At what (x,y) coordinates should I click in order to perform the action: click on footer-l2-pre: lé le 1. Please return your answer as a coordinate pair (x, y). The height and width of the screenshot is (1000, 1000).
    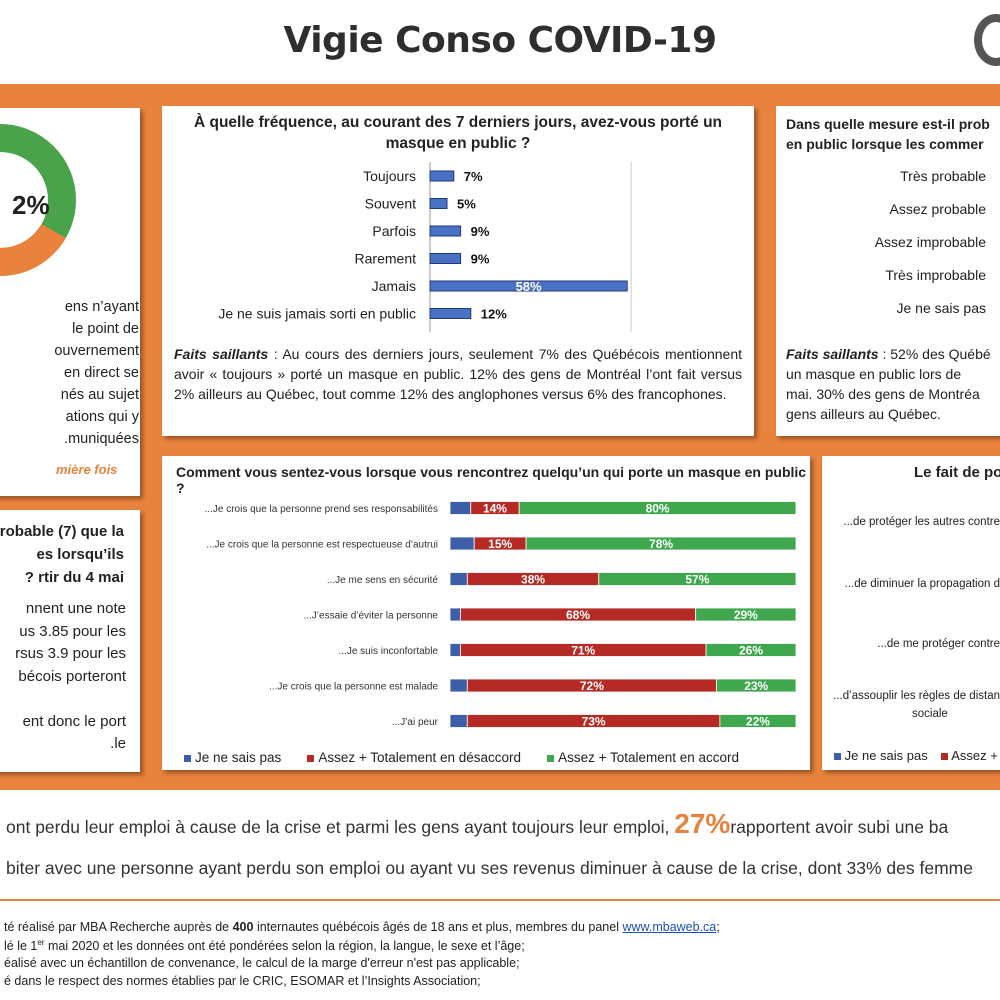
    Looking at the image, I should click on (21, 946).